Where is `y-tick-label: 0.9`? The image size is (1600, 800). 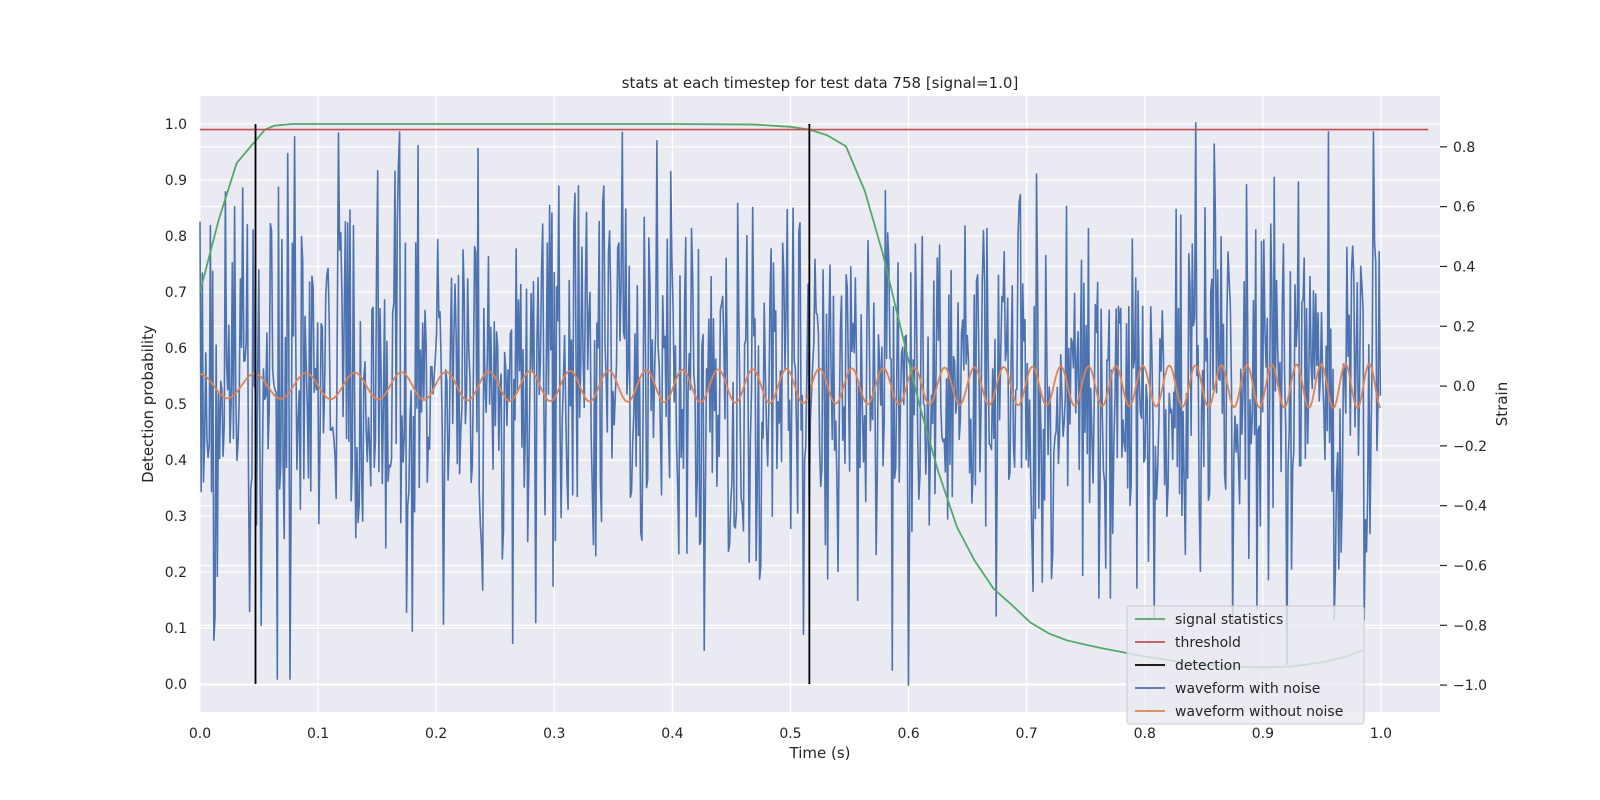 y-tick-label: 0.9 is located at coordinates (176, 181).